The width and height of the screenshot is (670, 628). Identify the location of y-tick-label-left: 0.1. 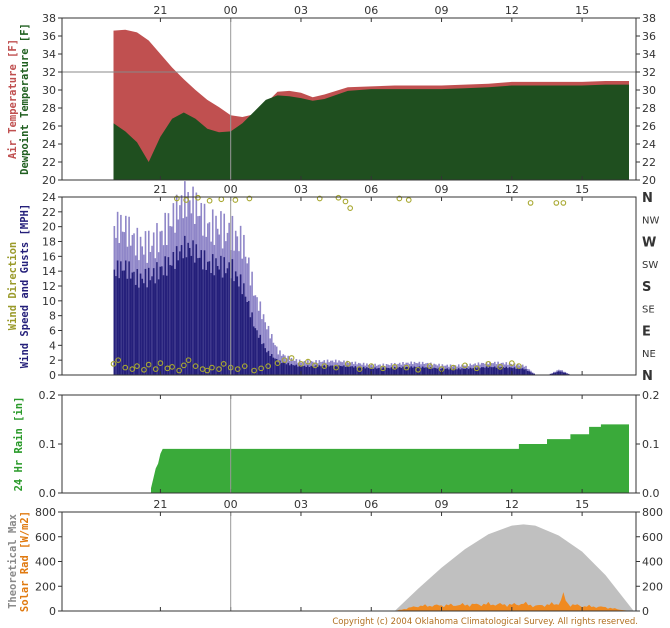
(48, 444).